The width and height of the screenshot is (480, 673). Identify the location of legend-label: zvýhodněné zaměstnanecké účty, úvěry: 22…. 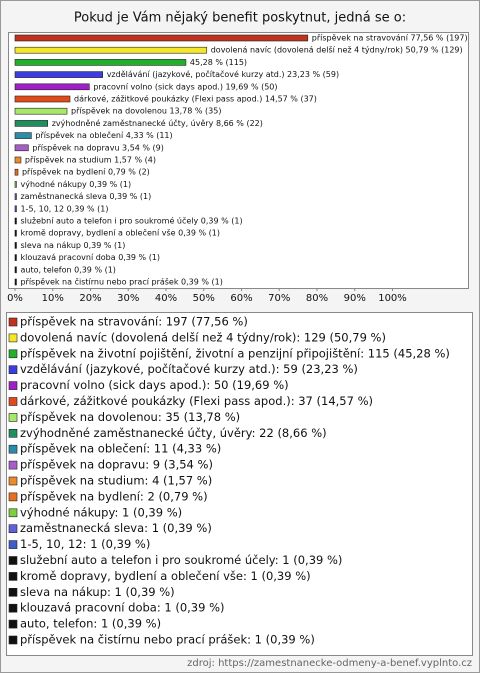
(173, 433).